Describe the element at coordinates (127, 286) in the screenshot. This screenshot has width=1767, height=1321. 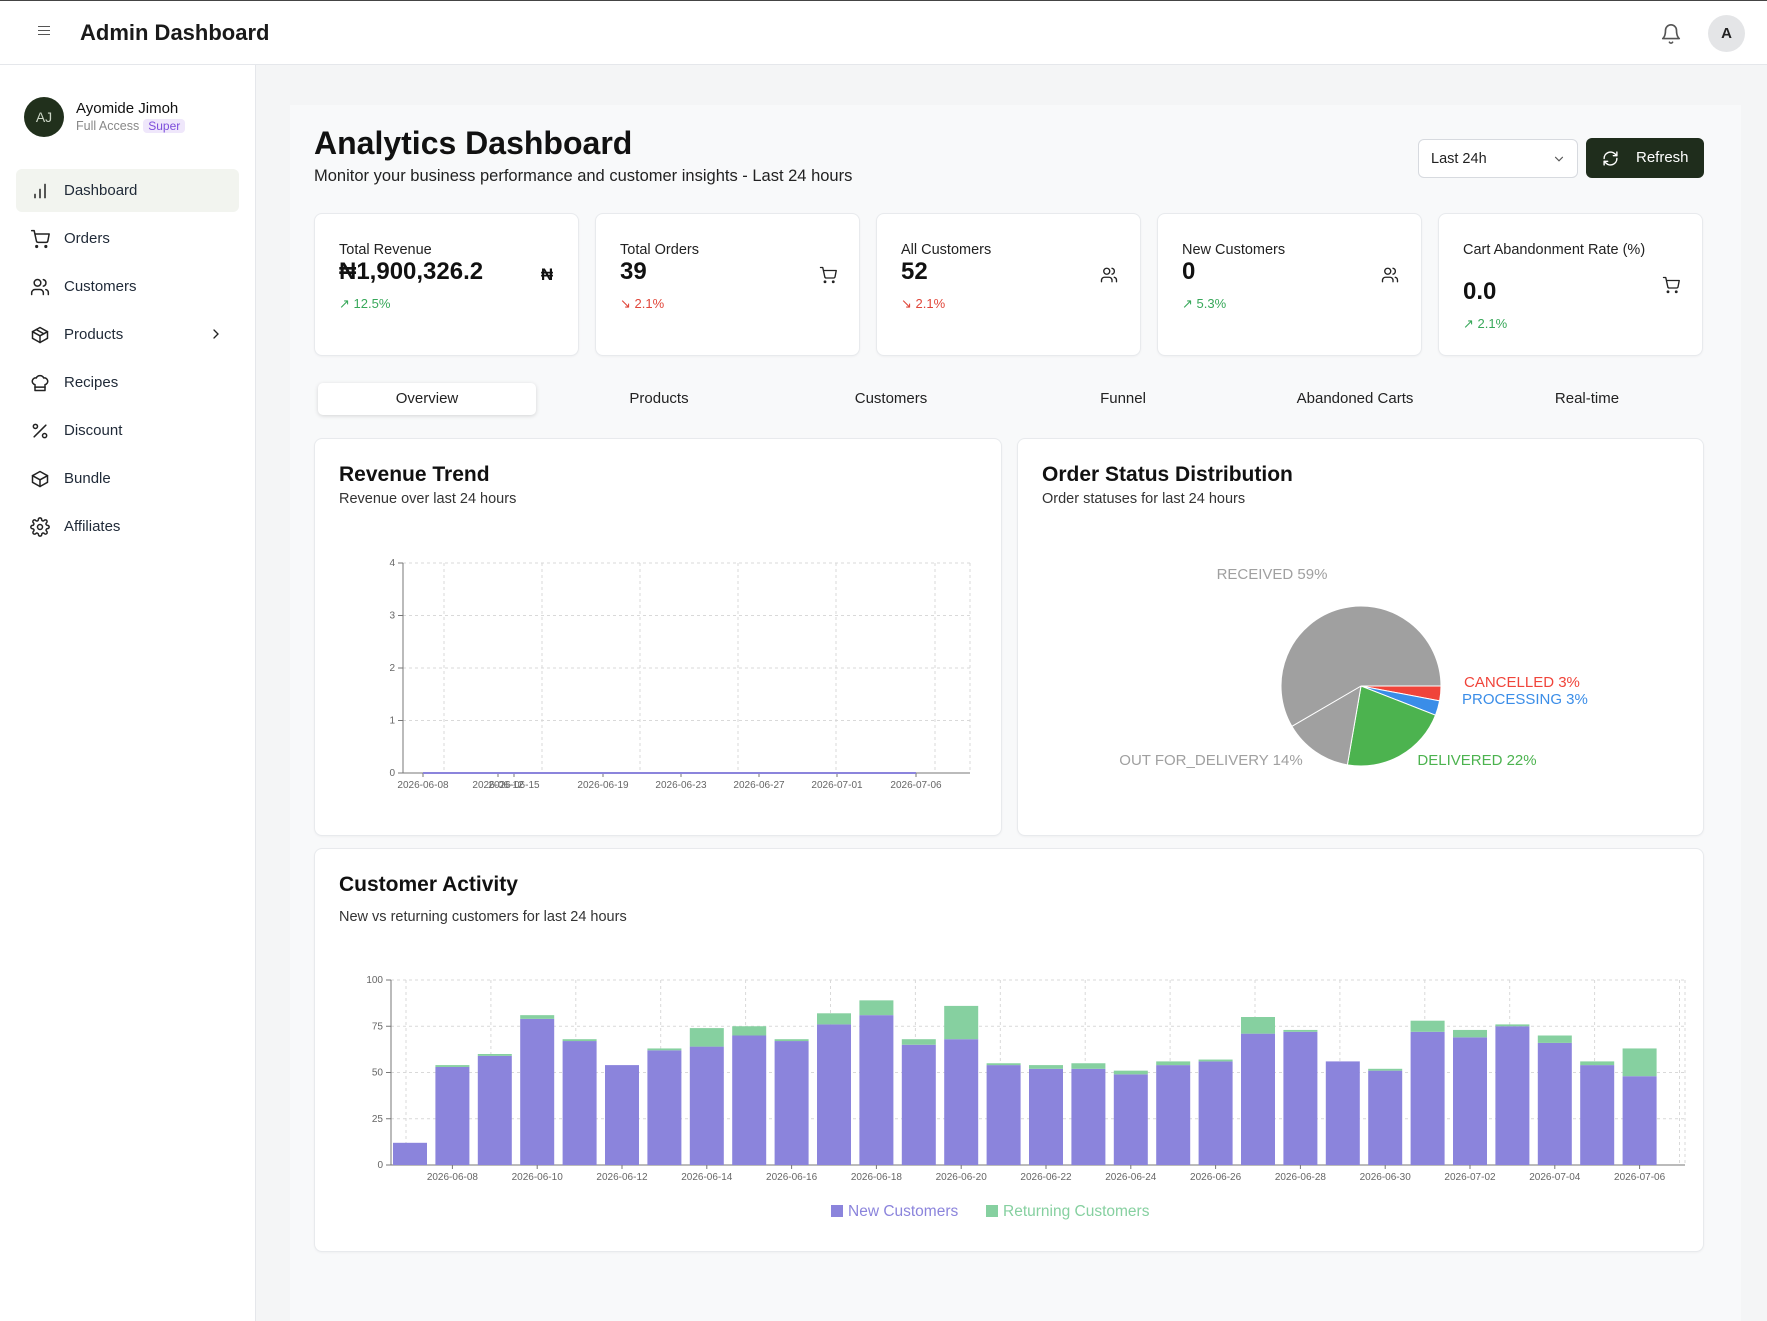
I see `sidebar-item-customers: Customers` at that location.